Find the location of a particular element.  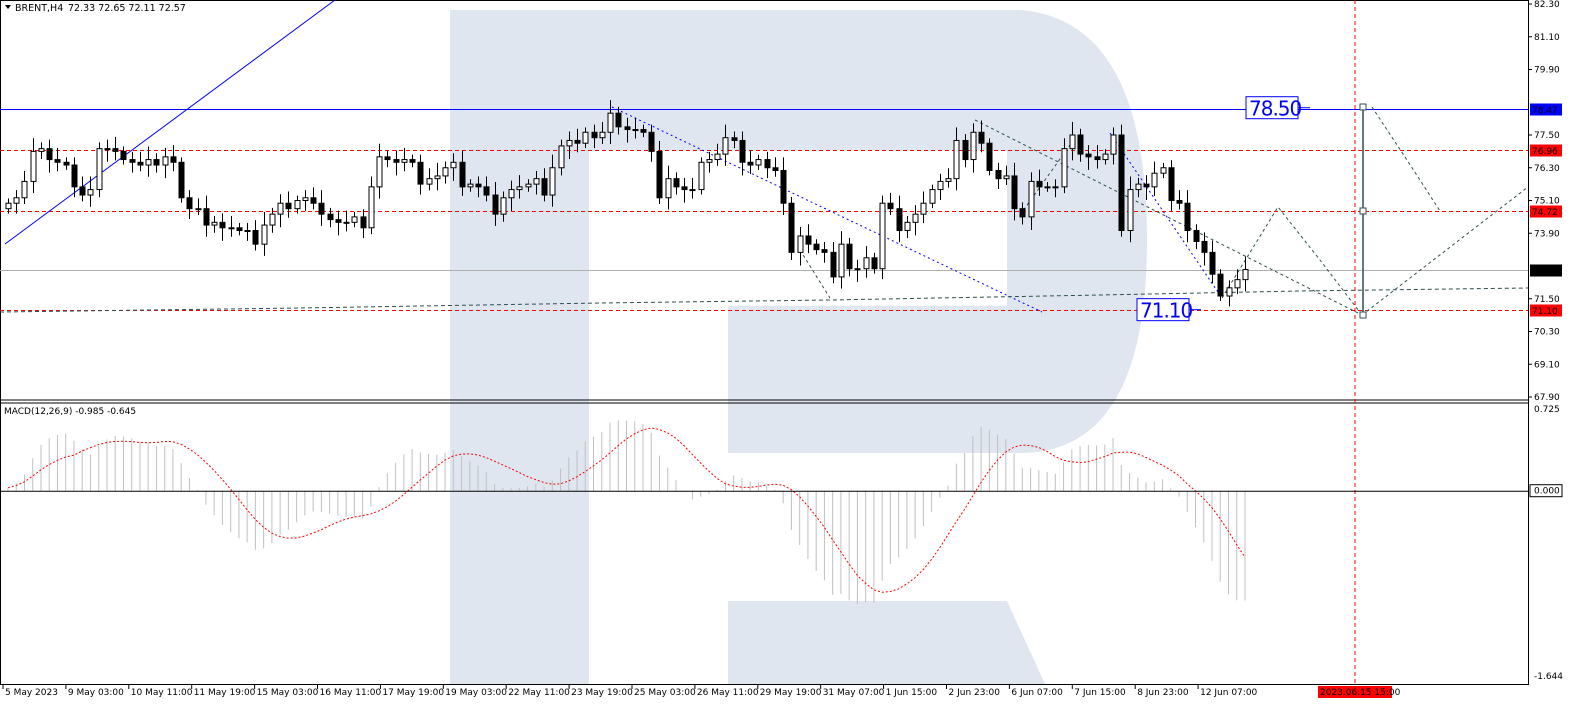

level-price-label: 72.57 is located at coordinates (1545, 272).